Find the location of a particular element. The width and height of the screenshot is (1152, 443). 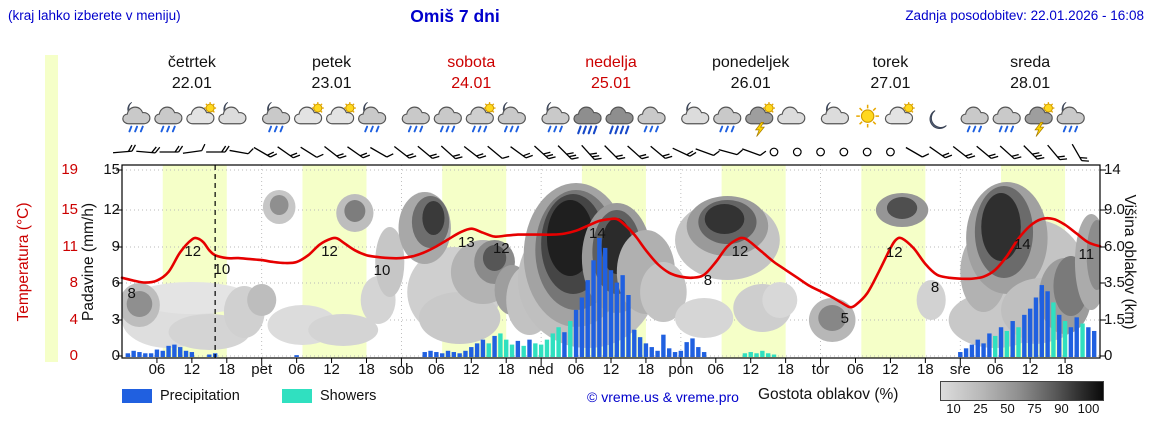

wind-barbs-row is located at coordinates (600, 152).